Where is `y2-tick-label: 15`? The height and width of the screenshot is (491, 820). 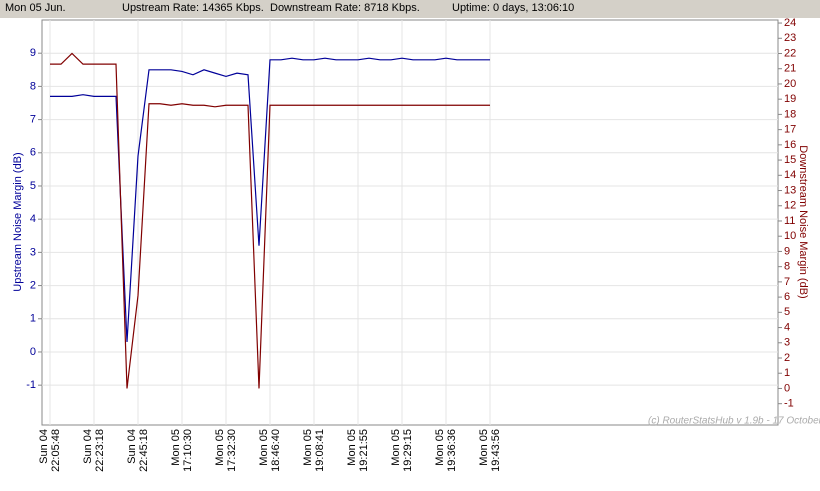
y2-tick-label: 15 is located at coordinates (790, 160).